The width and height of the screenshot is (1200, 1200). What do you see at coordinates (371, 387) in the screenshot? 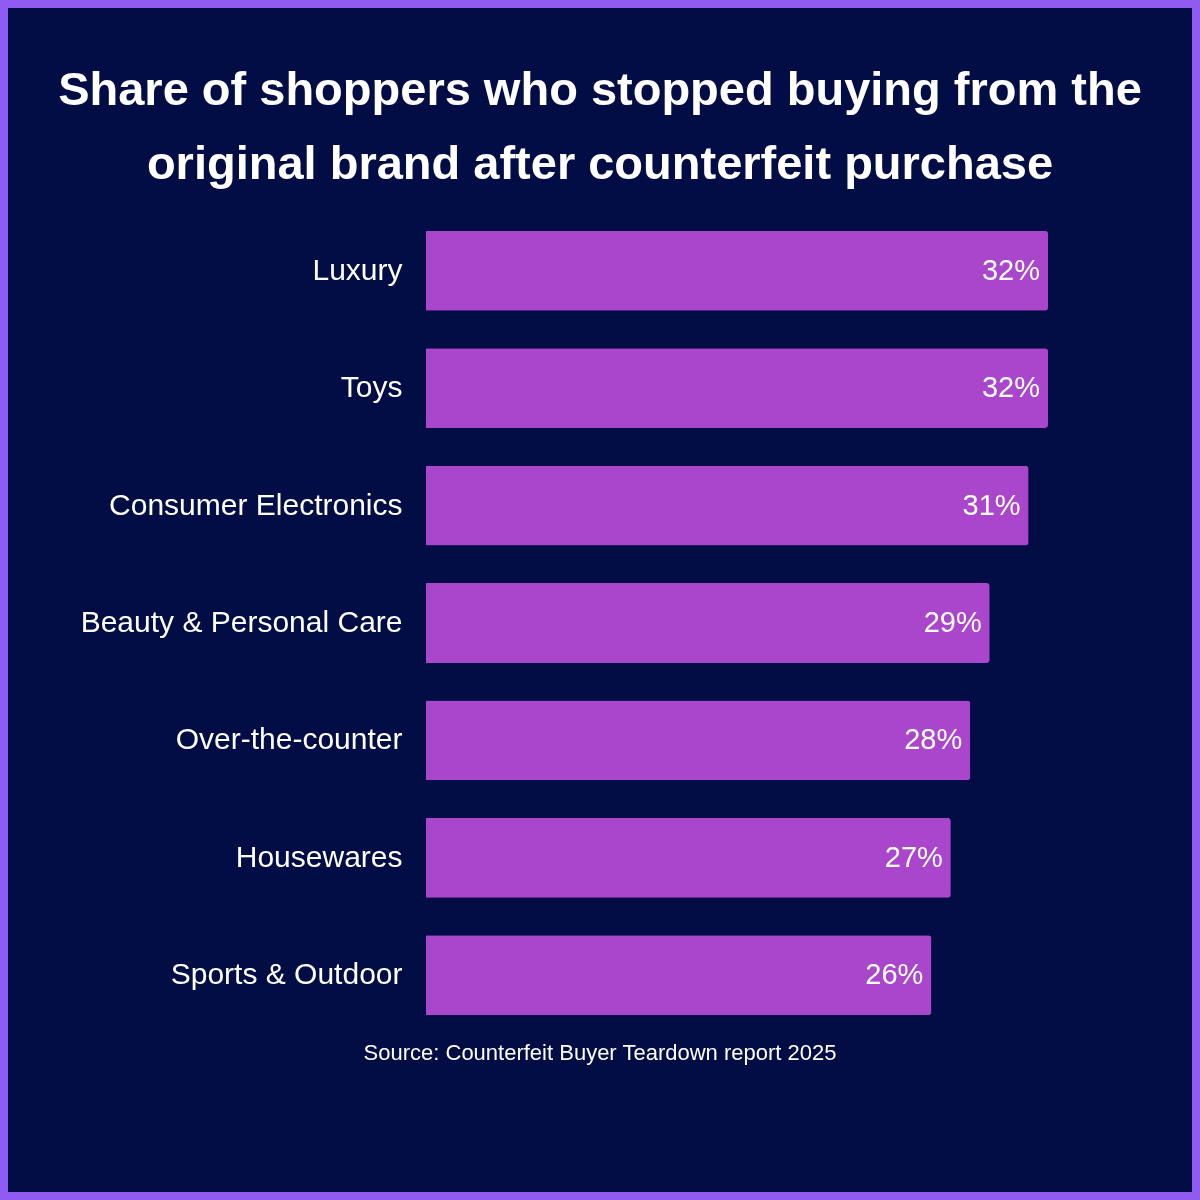
I see `y-tick-label: Toys` at bounding box center [371, 387].